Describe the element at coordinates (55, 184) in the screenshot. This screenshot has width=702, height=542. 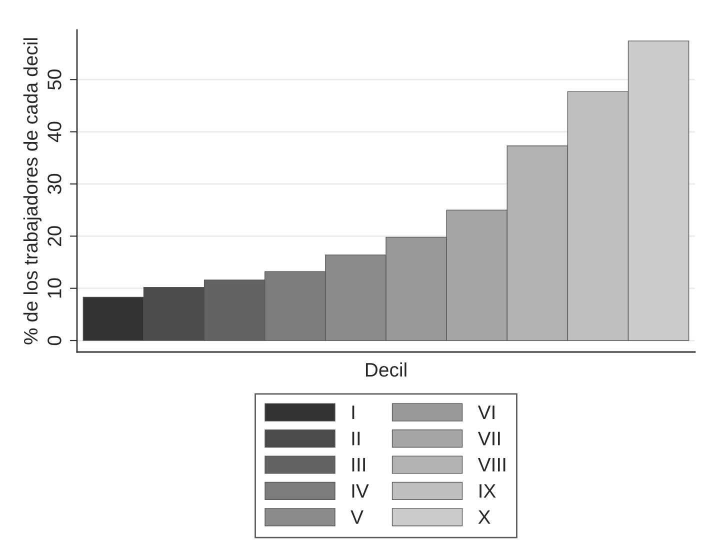
I see `y-tick-label: 30` at that location.